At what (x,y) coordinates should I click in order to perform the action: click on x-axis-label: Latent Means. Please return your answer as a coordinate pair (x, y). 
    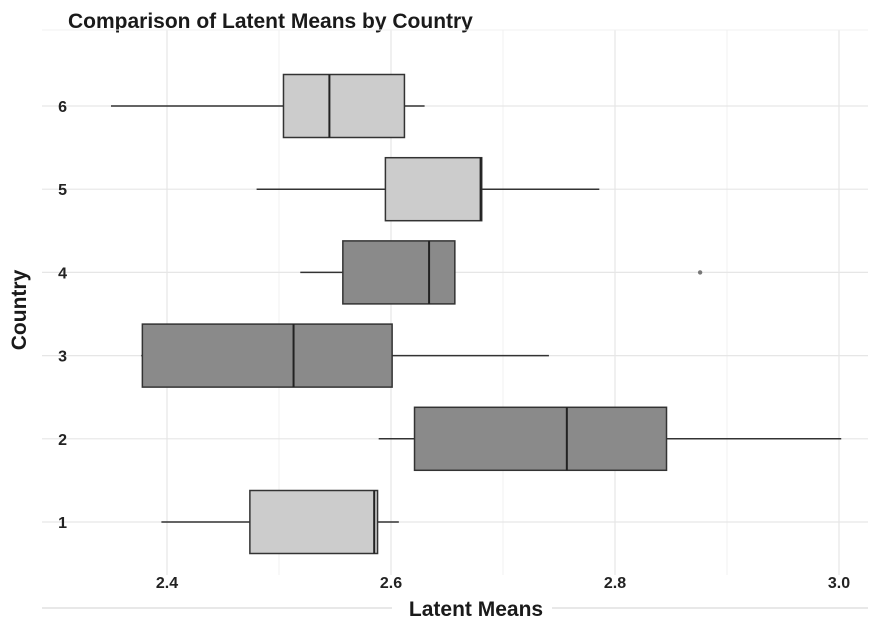
    Looking at the image, I should click on (476, 608).